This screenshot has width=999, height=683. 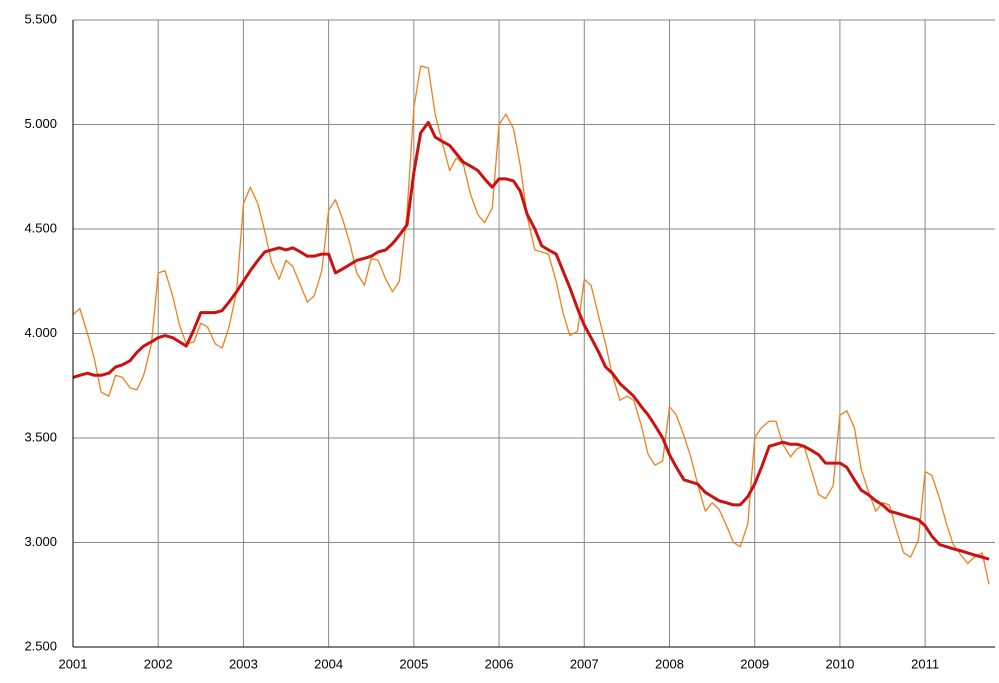 What do you see at coordinates (73, 663) in the screenshot?
I see `x-tick-label: 2001` at bounding box center [73, 663].